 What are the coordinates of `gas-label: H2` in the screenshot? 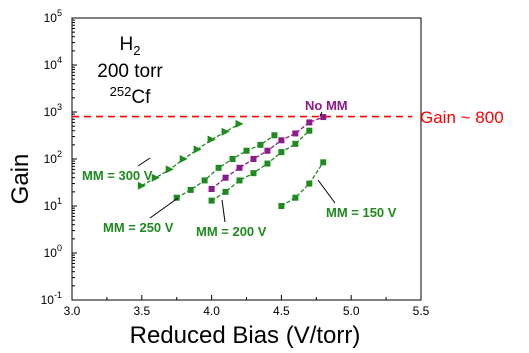 It's located at (130, 46).